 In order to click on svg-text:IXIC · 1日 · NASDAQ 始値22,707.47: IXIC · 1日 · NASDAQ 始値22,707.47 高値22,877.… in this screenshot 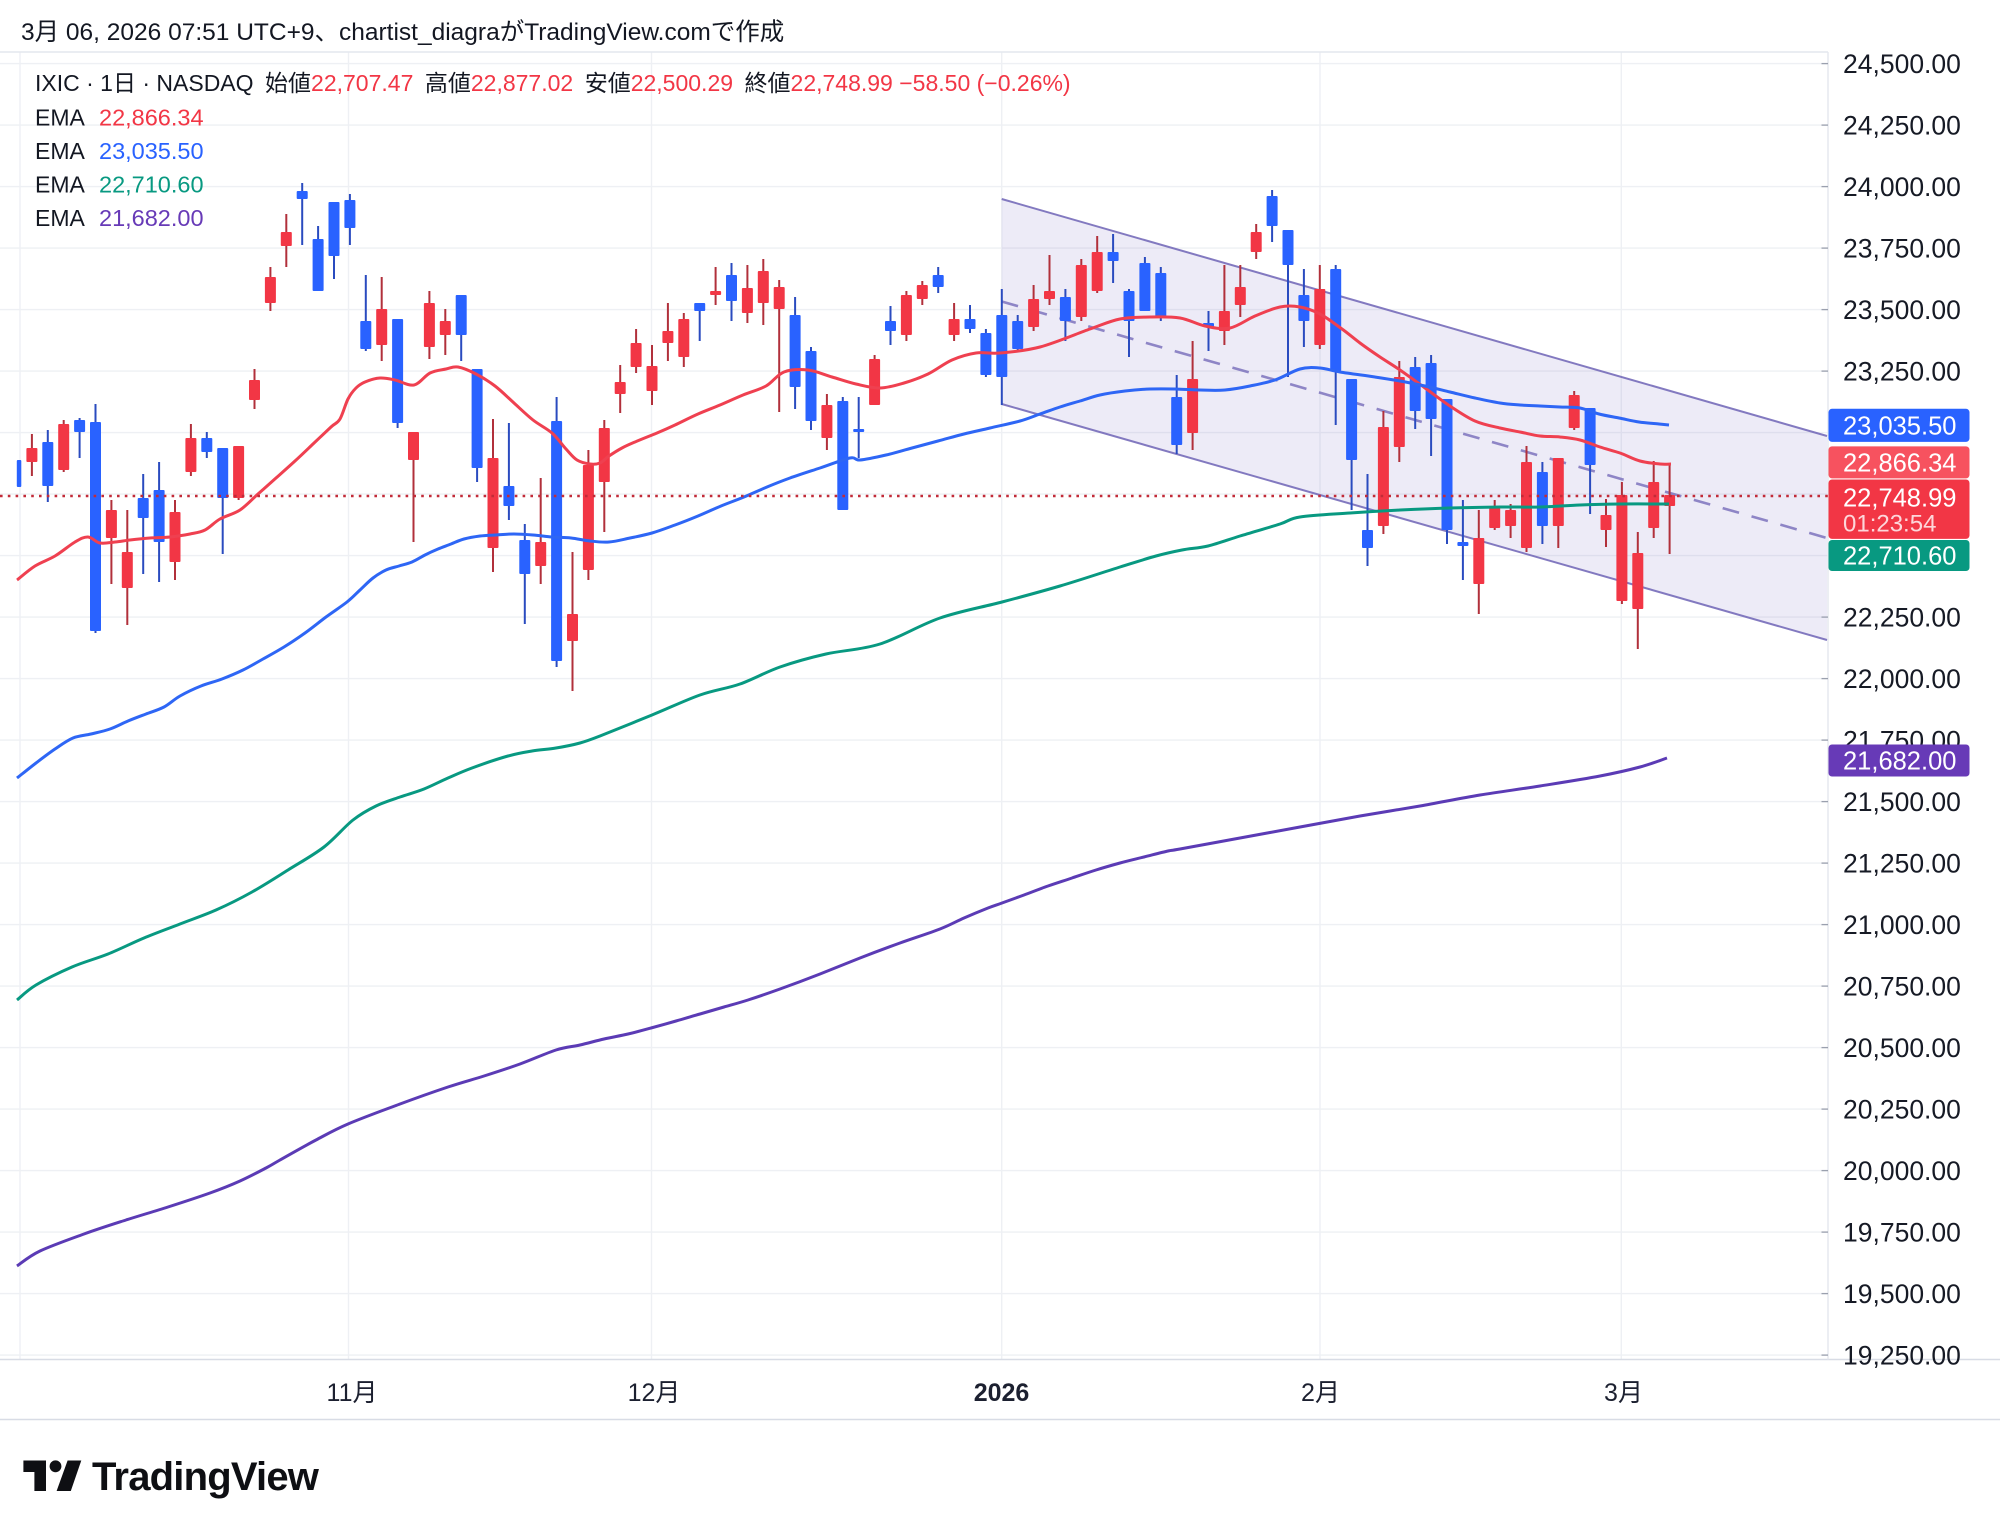, I will do `click(553, 83)`.